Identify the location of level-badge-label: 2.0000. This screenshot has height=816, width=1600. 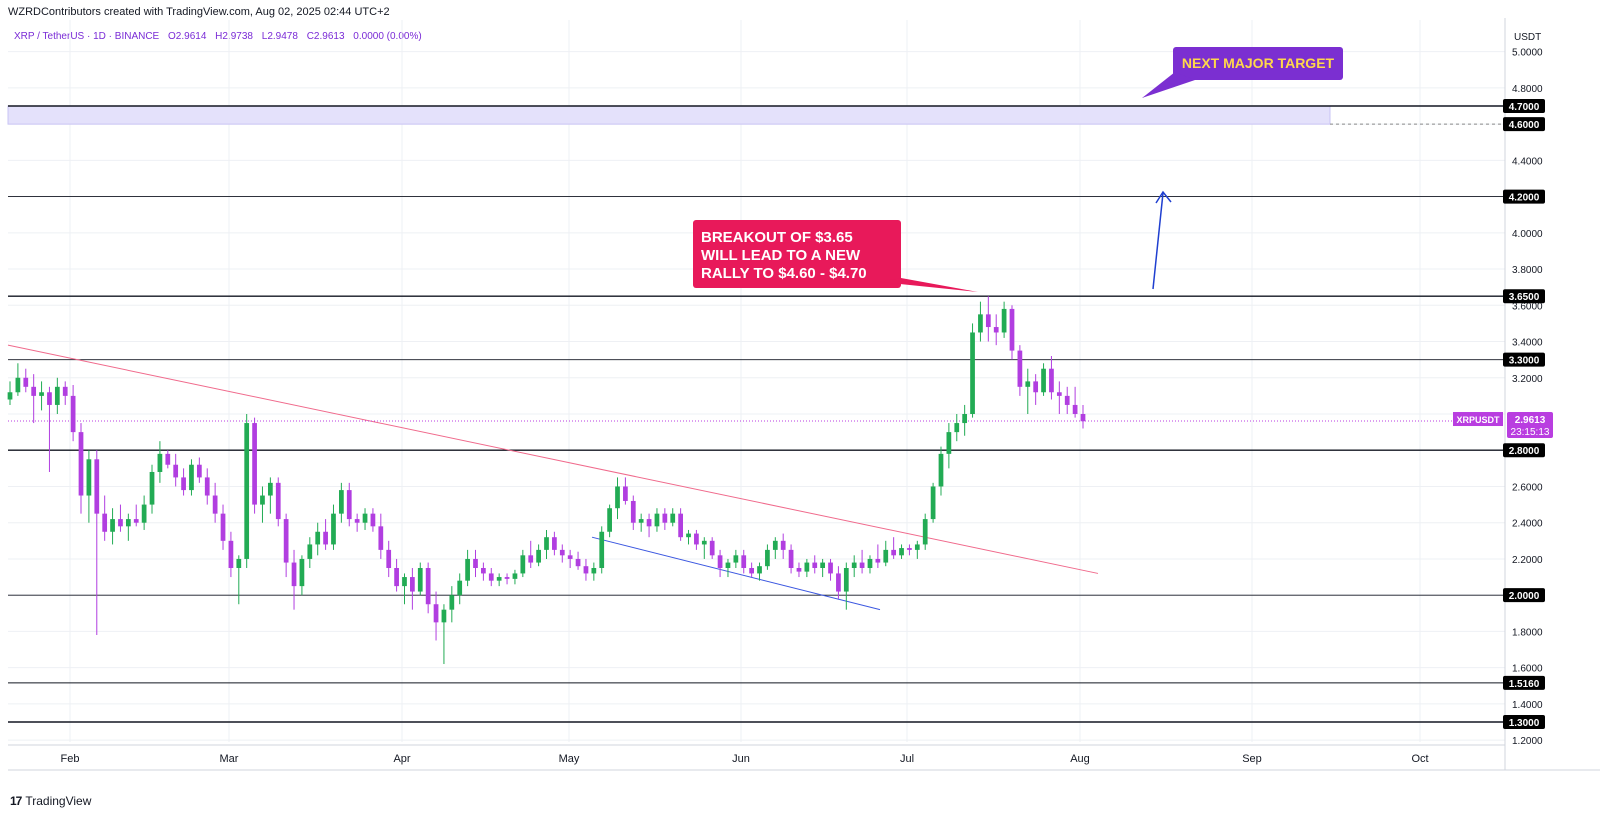
(1524, 596).